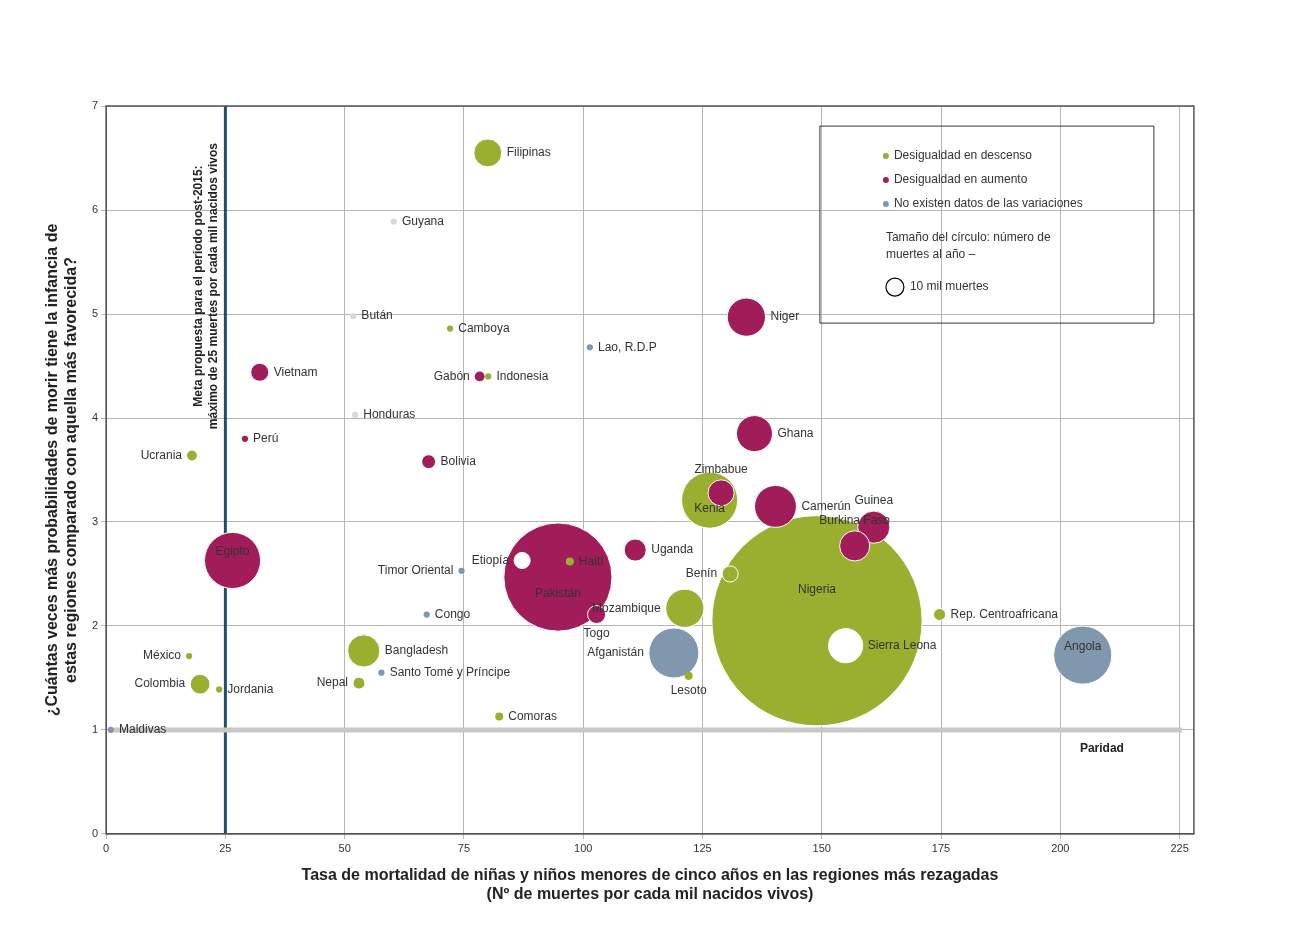 The width and height of the screenshot is (1311, 947). Describe the element at coordinates (95, 521) in the screenshot. I see `y-tick-label: 3` at that location.